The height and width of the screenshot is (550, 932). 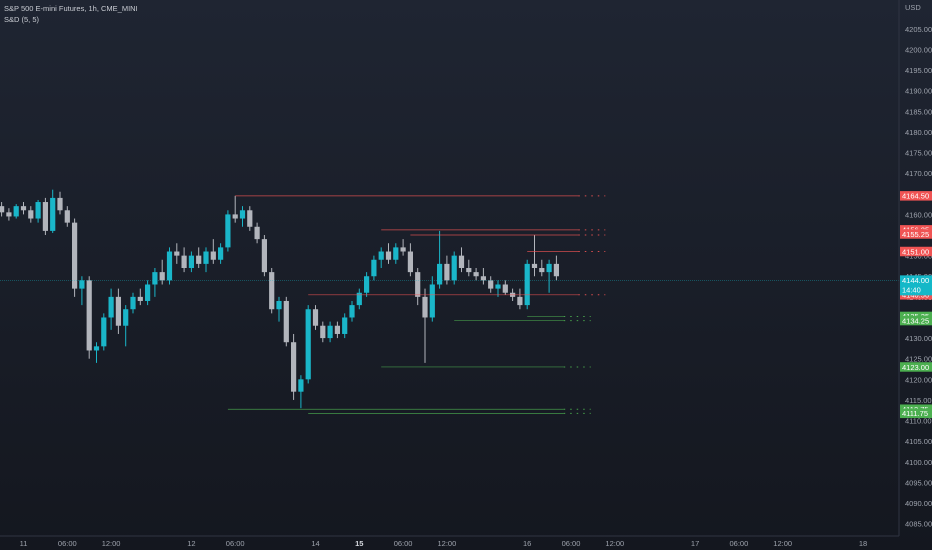 I want to click on price-tag-label: 4155.25, so click(x=915, y=234).